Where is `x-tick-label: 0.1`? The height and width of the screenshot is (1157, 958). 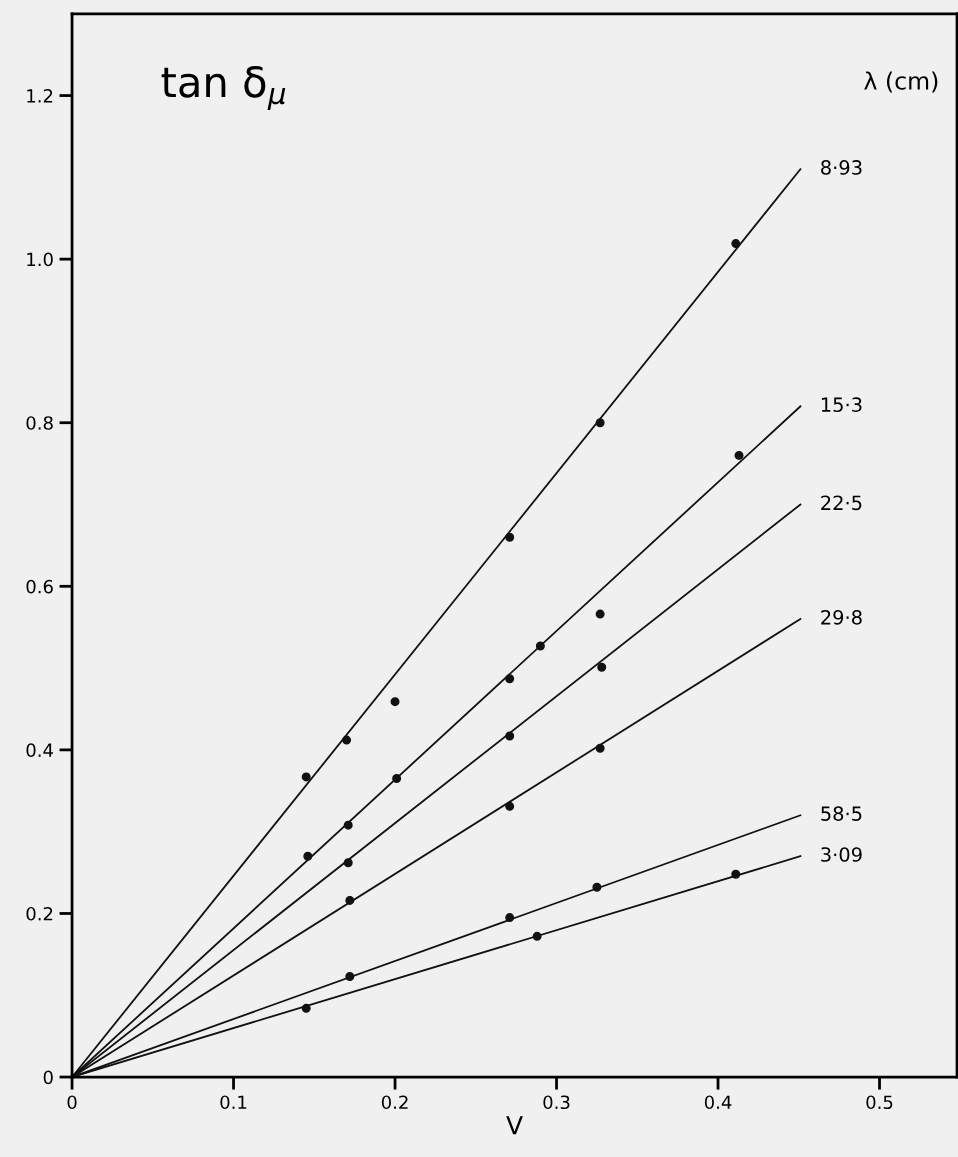
x-tick-label: 0.1 is located at coordinates (233, 1102).